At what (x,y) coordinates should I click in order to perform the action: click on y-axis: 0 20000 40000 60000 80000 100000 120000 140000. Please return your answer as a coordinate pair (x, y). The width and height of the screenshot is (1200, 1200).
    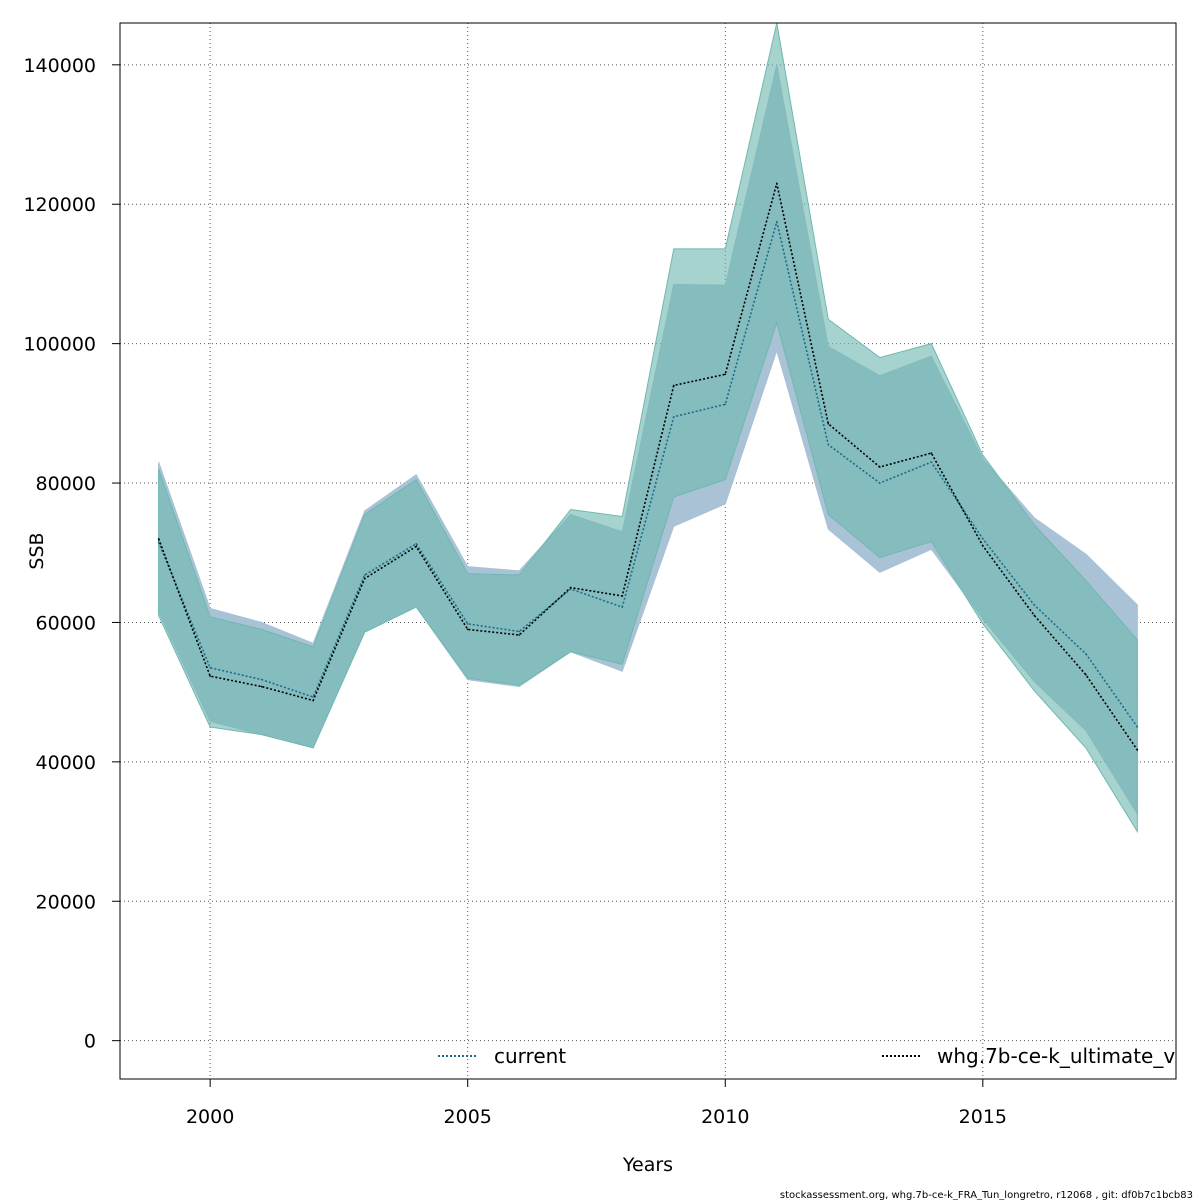
    Looking at the image, I should click on (71, 554).